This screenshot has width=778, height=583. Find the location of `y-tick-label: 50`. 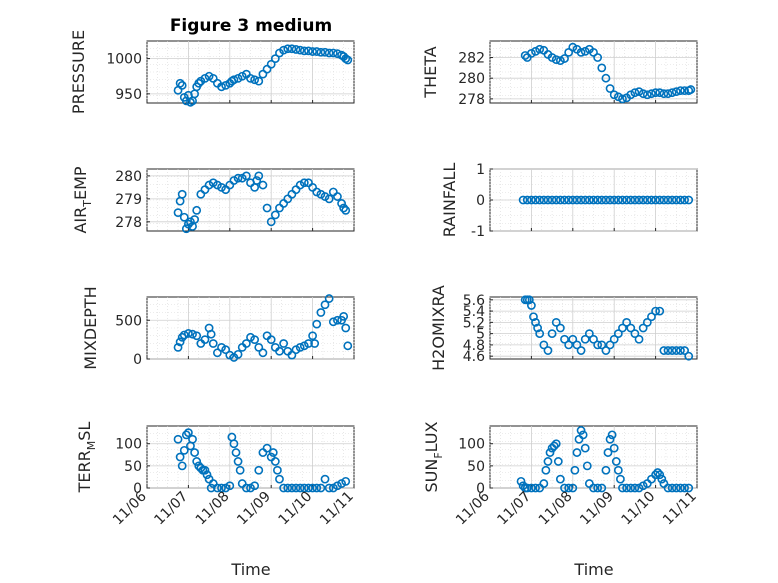

y-tick-label: 50 is located at coordinates (476, 467).